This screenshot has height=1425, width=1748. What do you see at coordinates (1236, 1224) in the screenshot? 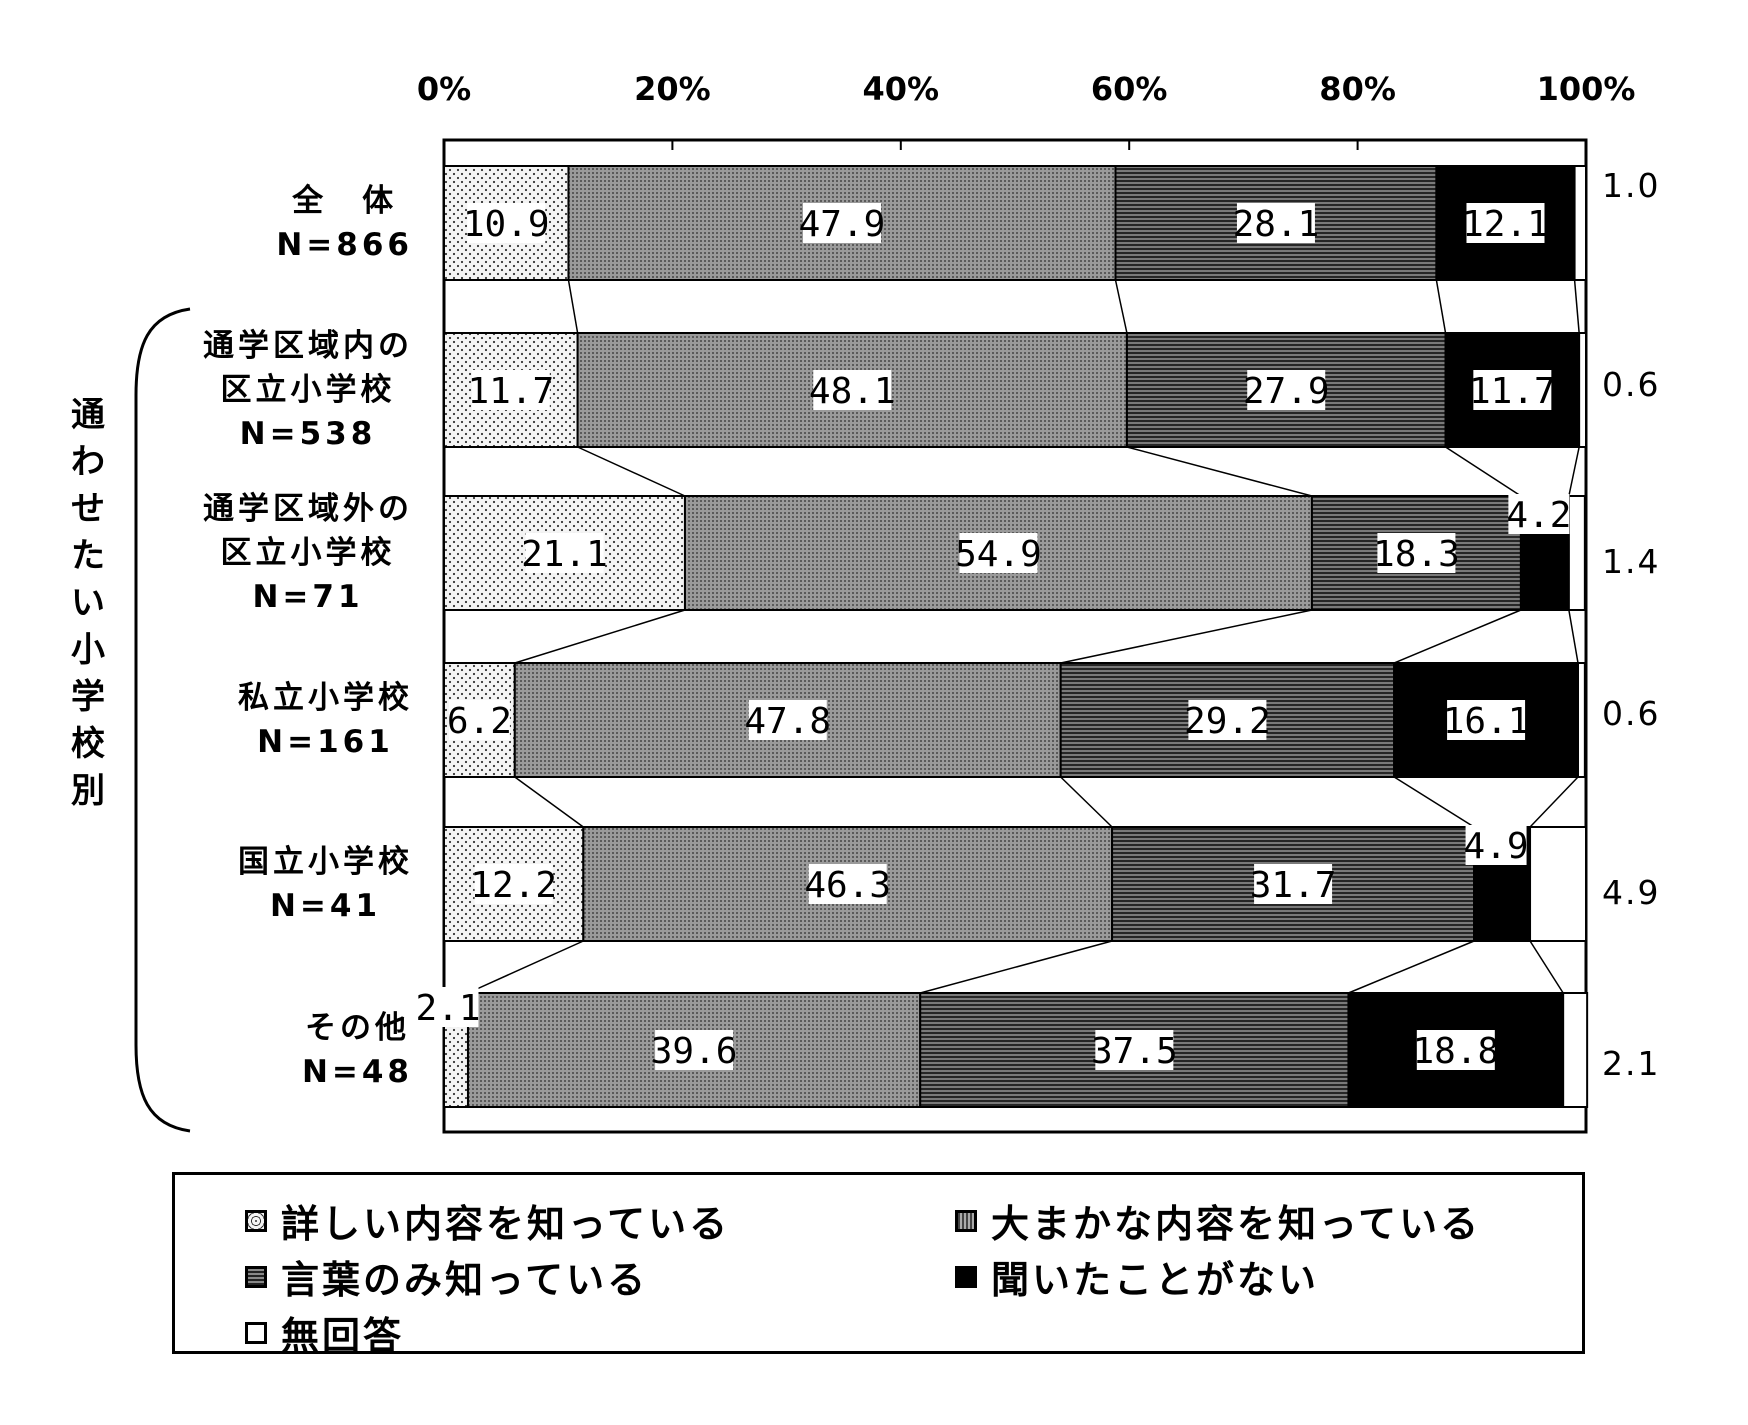
I see `legend-label: 大まかな内容を知っている` at bounding box center [1236, 1224].